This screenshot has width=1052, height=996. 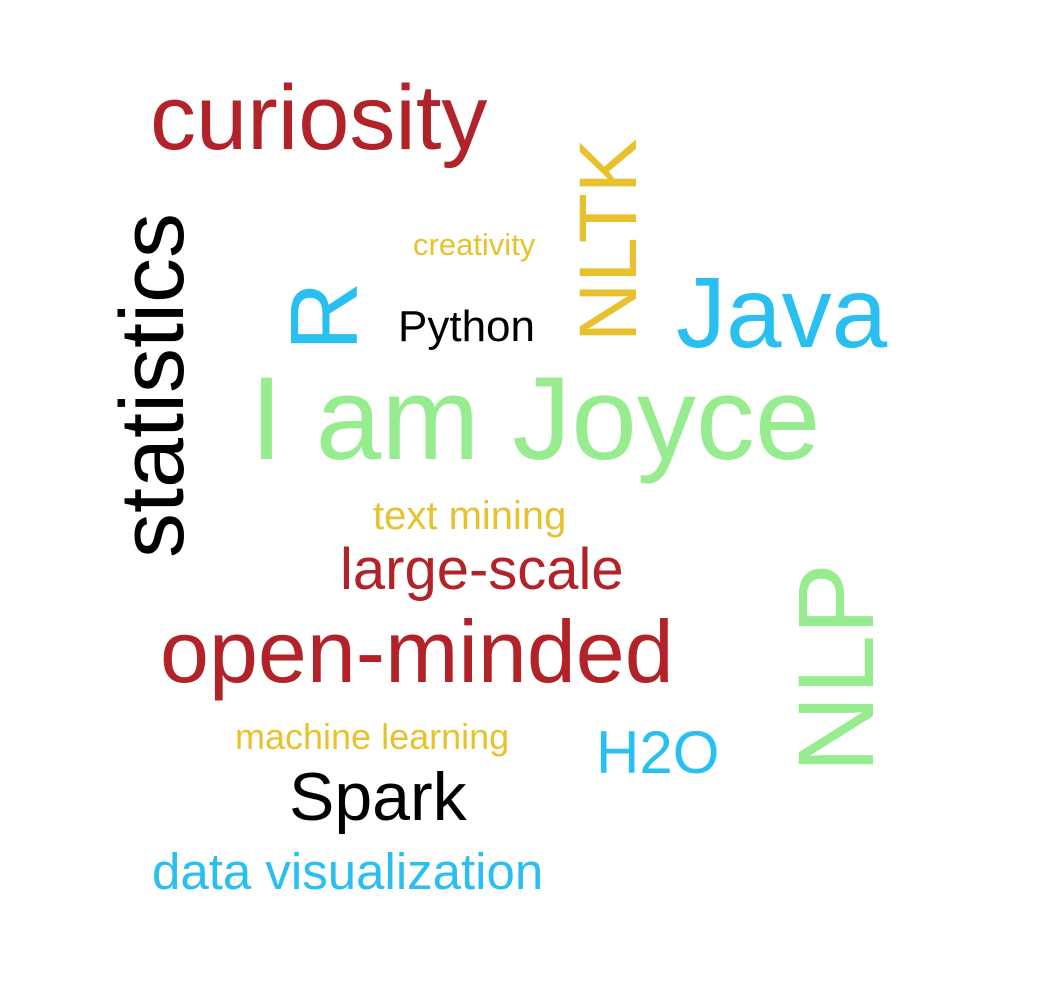 I want to click on word-curiosity: curiosity, so click(x=319, y=118).